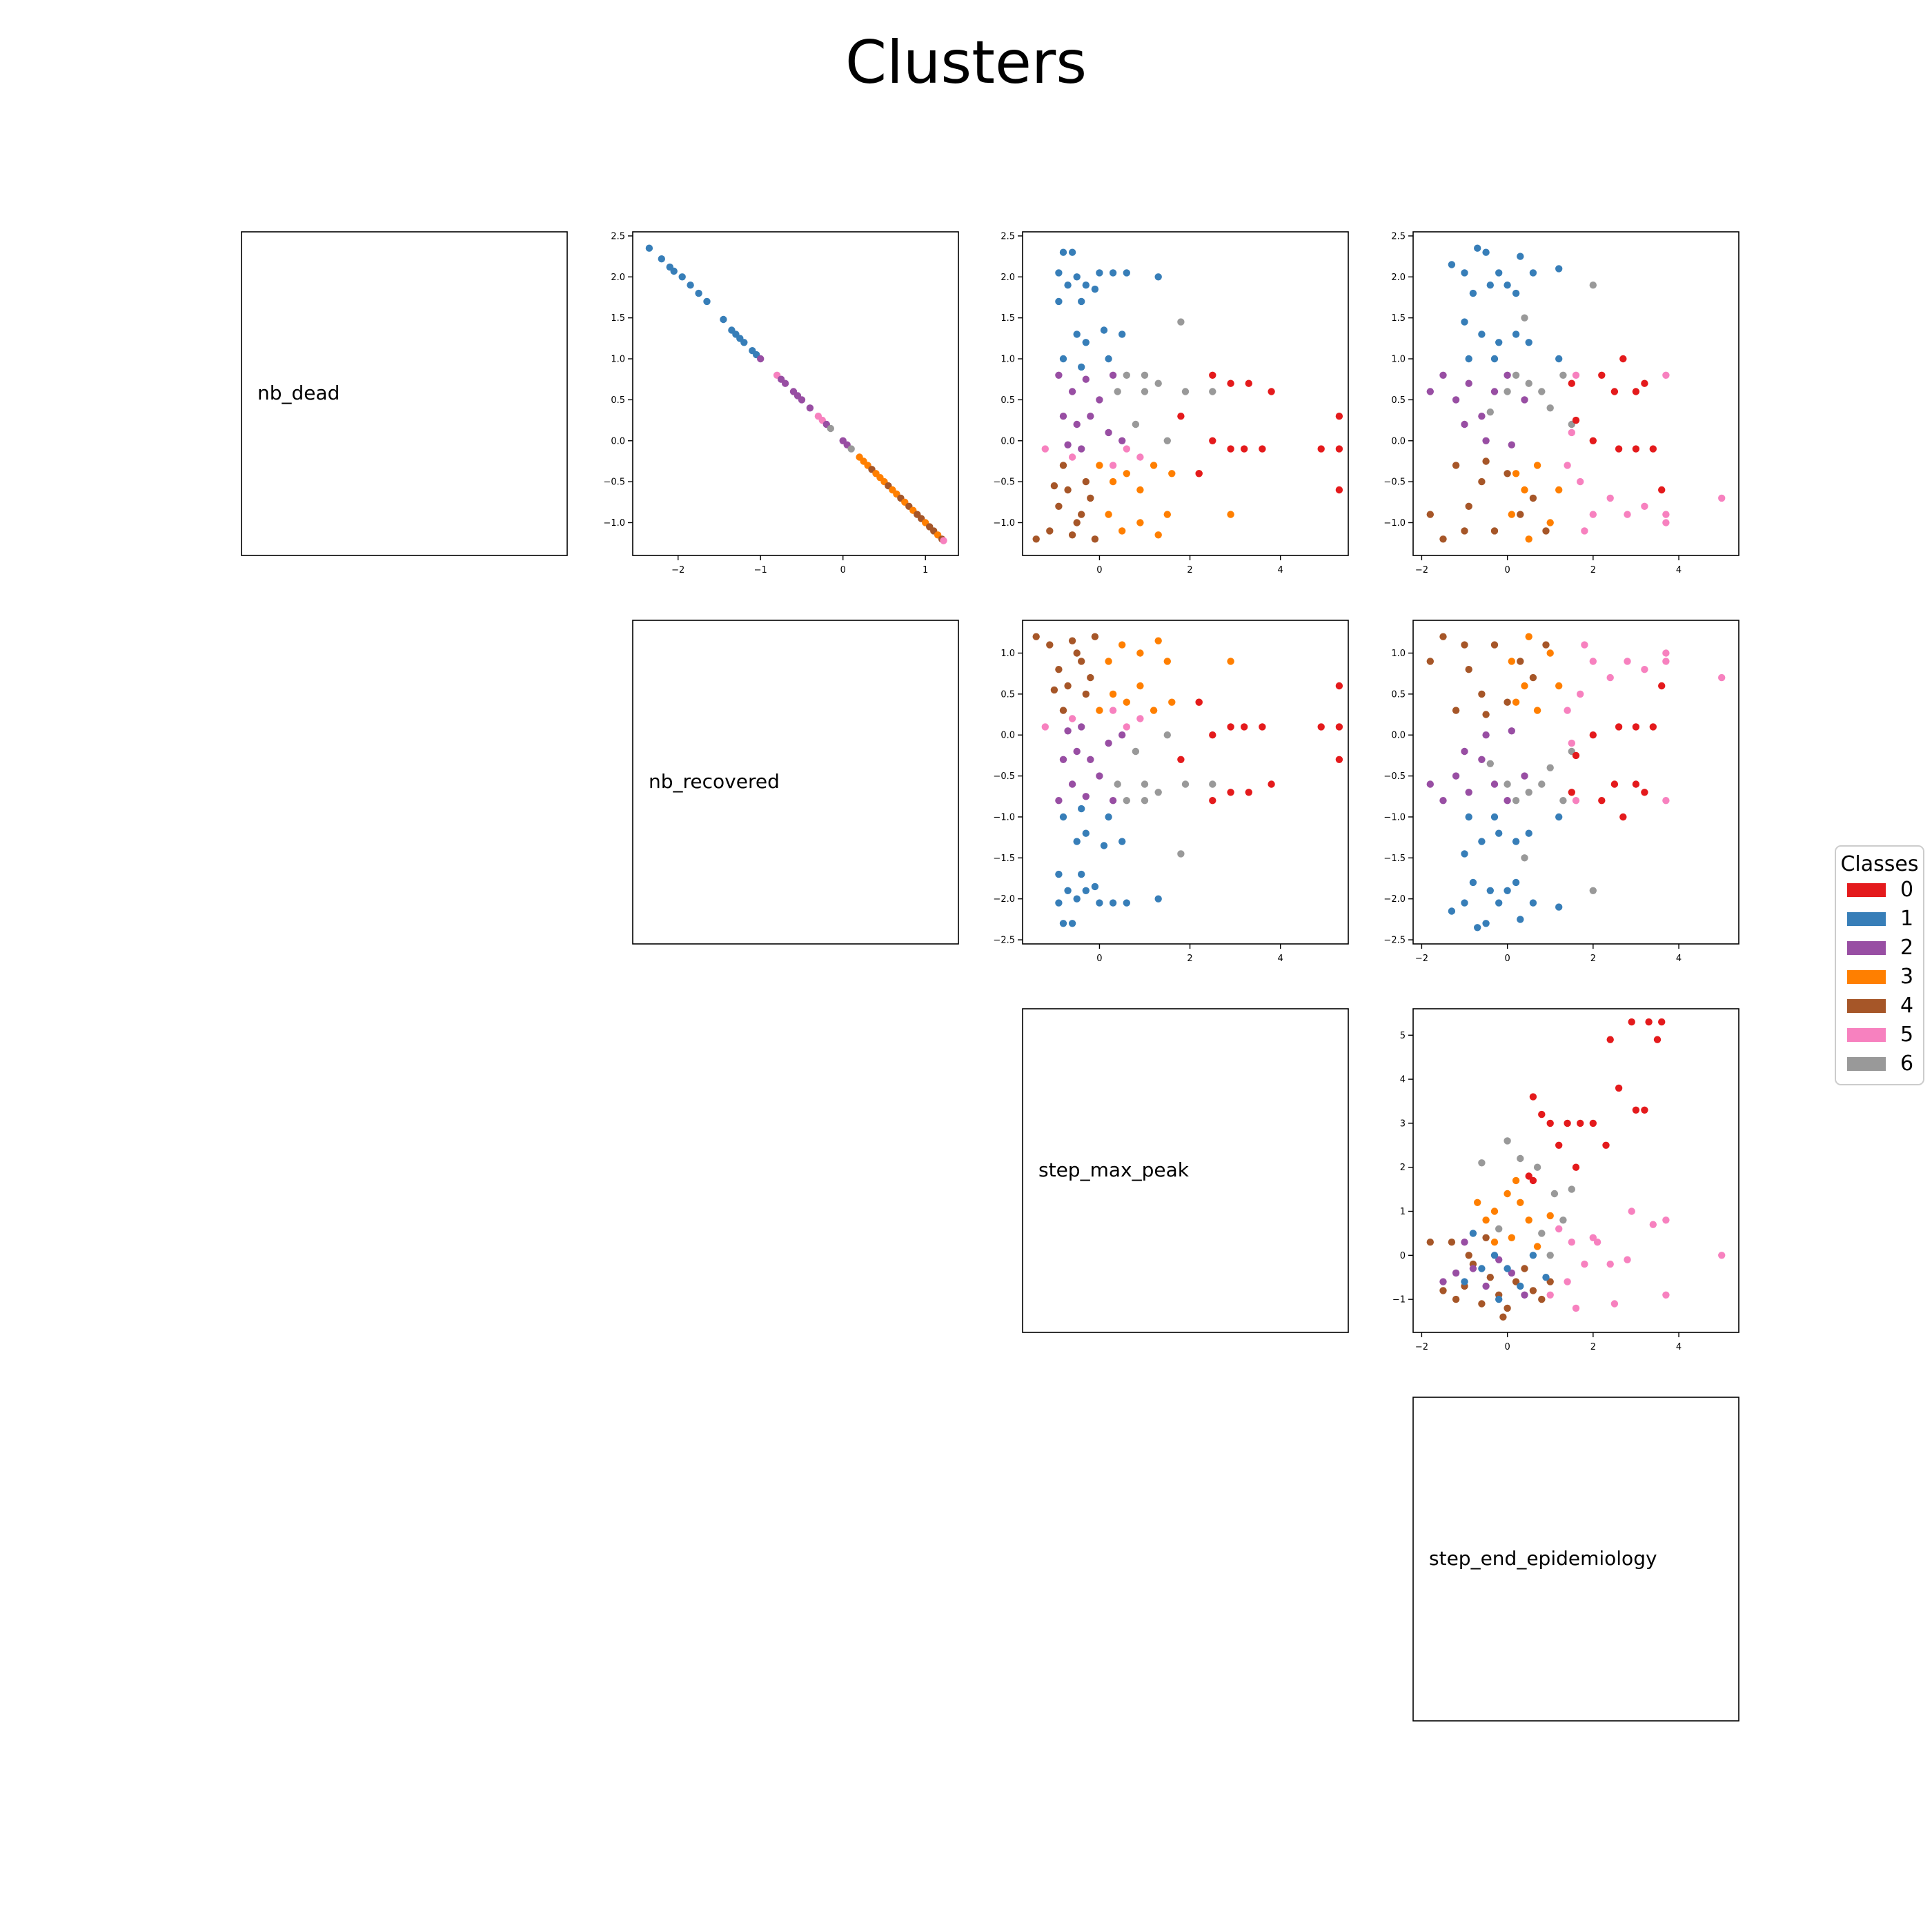  I want to click on y-tick-label: 4, so click(1403, 1080).